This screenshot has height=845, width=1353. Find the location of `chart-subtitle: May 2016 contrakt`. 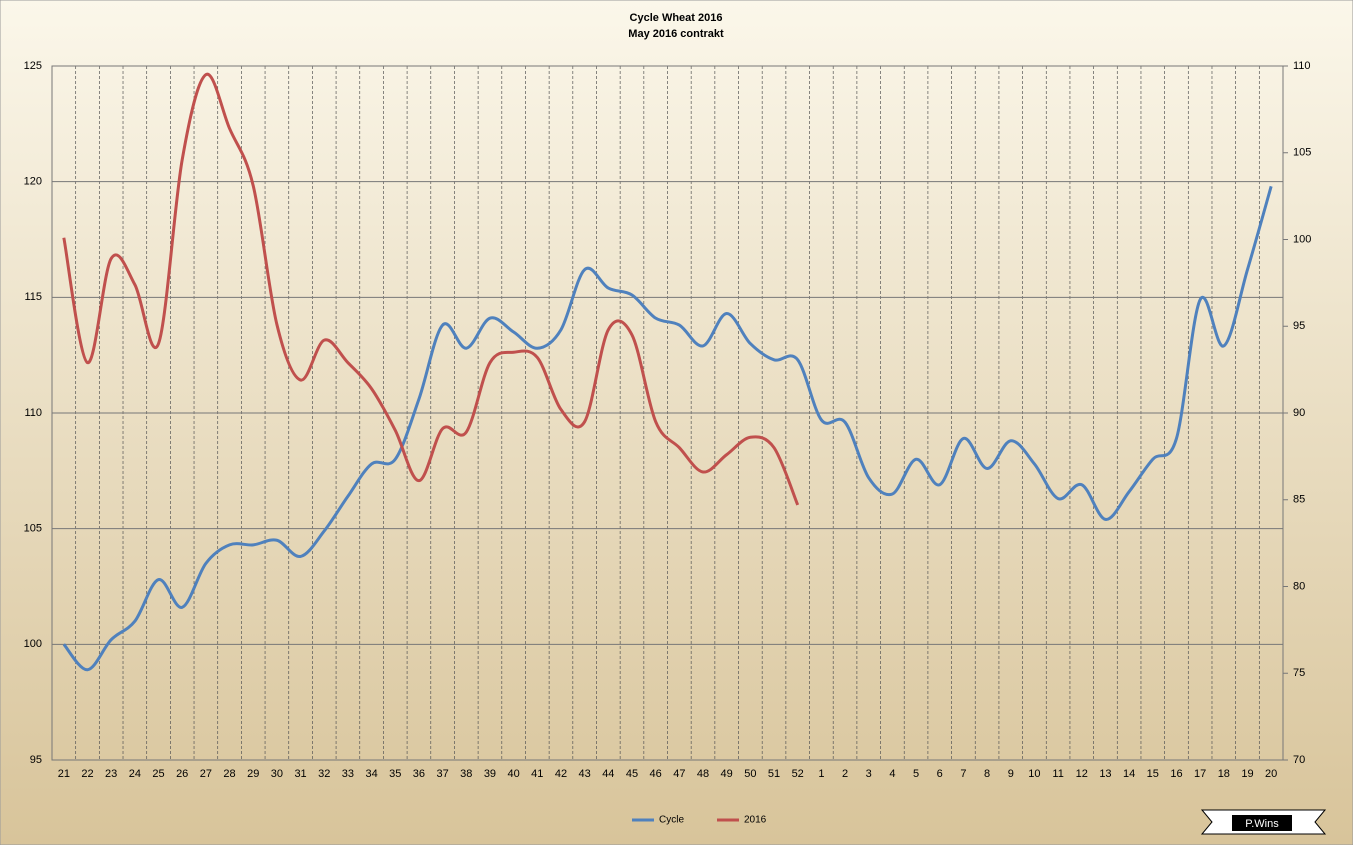

chart-subtitle: May 2016 contrakt is located at coordinates (676, 34).